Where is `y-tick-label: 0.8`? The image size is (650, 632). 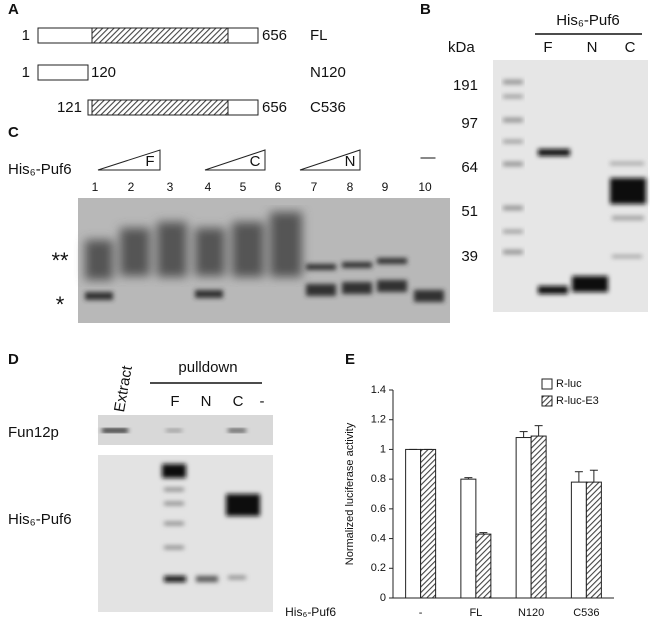
y-tick-label: 0.8 is located at coordinates (378, 479).